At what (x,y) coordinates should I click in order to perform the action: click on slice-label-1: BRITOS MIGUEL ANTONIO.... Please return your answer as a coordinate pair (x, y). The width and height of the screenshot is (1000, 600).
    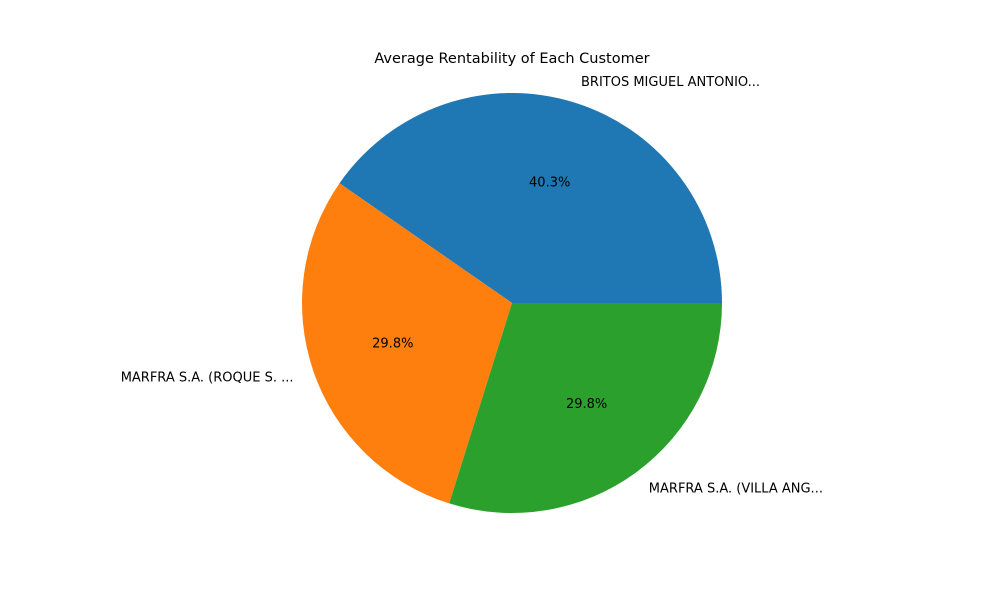
    Looking at the image, I should click on (670, 82).